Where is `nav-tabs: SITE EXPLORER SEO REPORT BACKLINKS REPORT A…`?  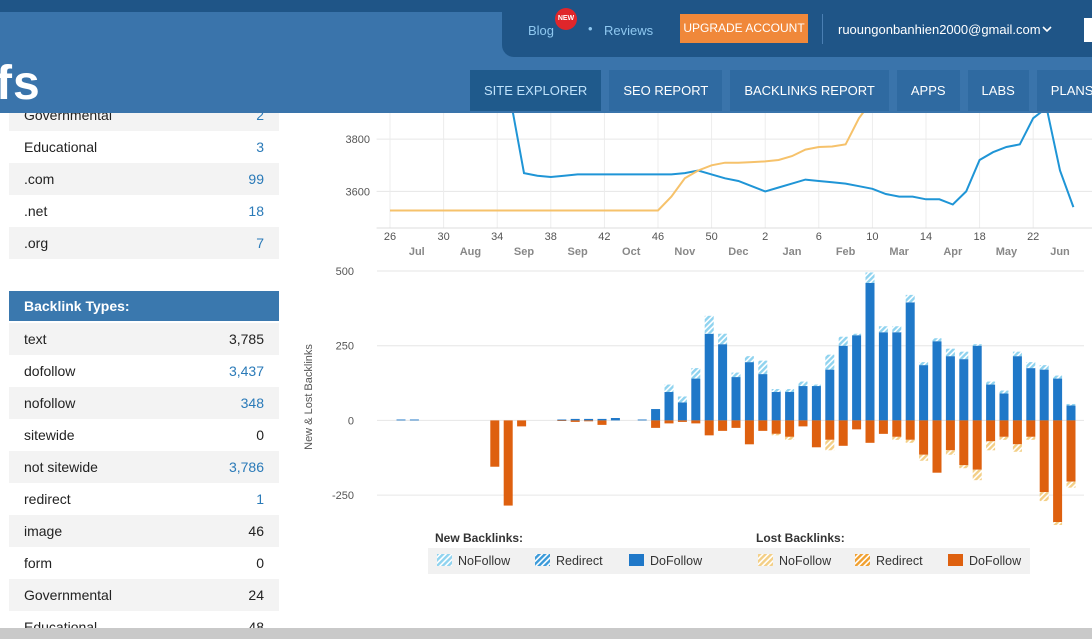
nav-tabs: SITE EXPLORER SEO REPORT BACKLINKS REPORT A… is located at coordinates (781, 90).